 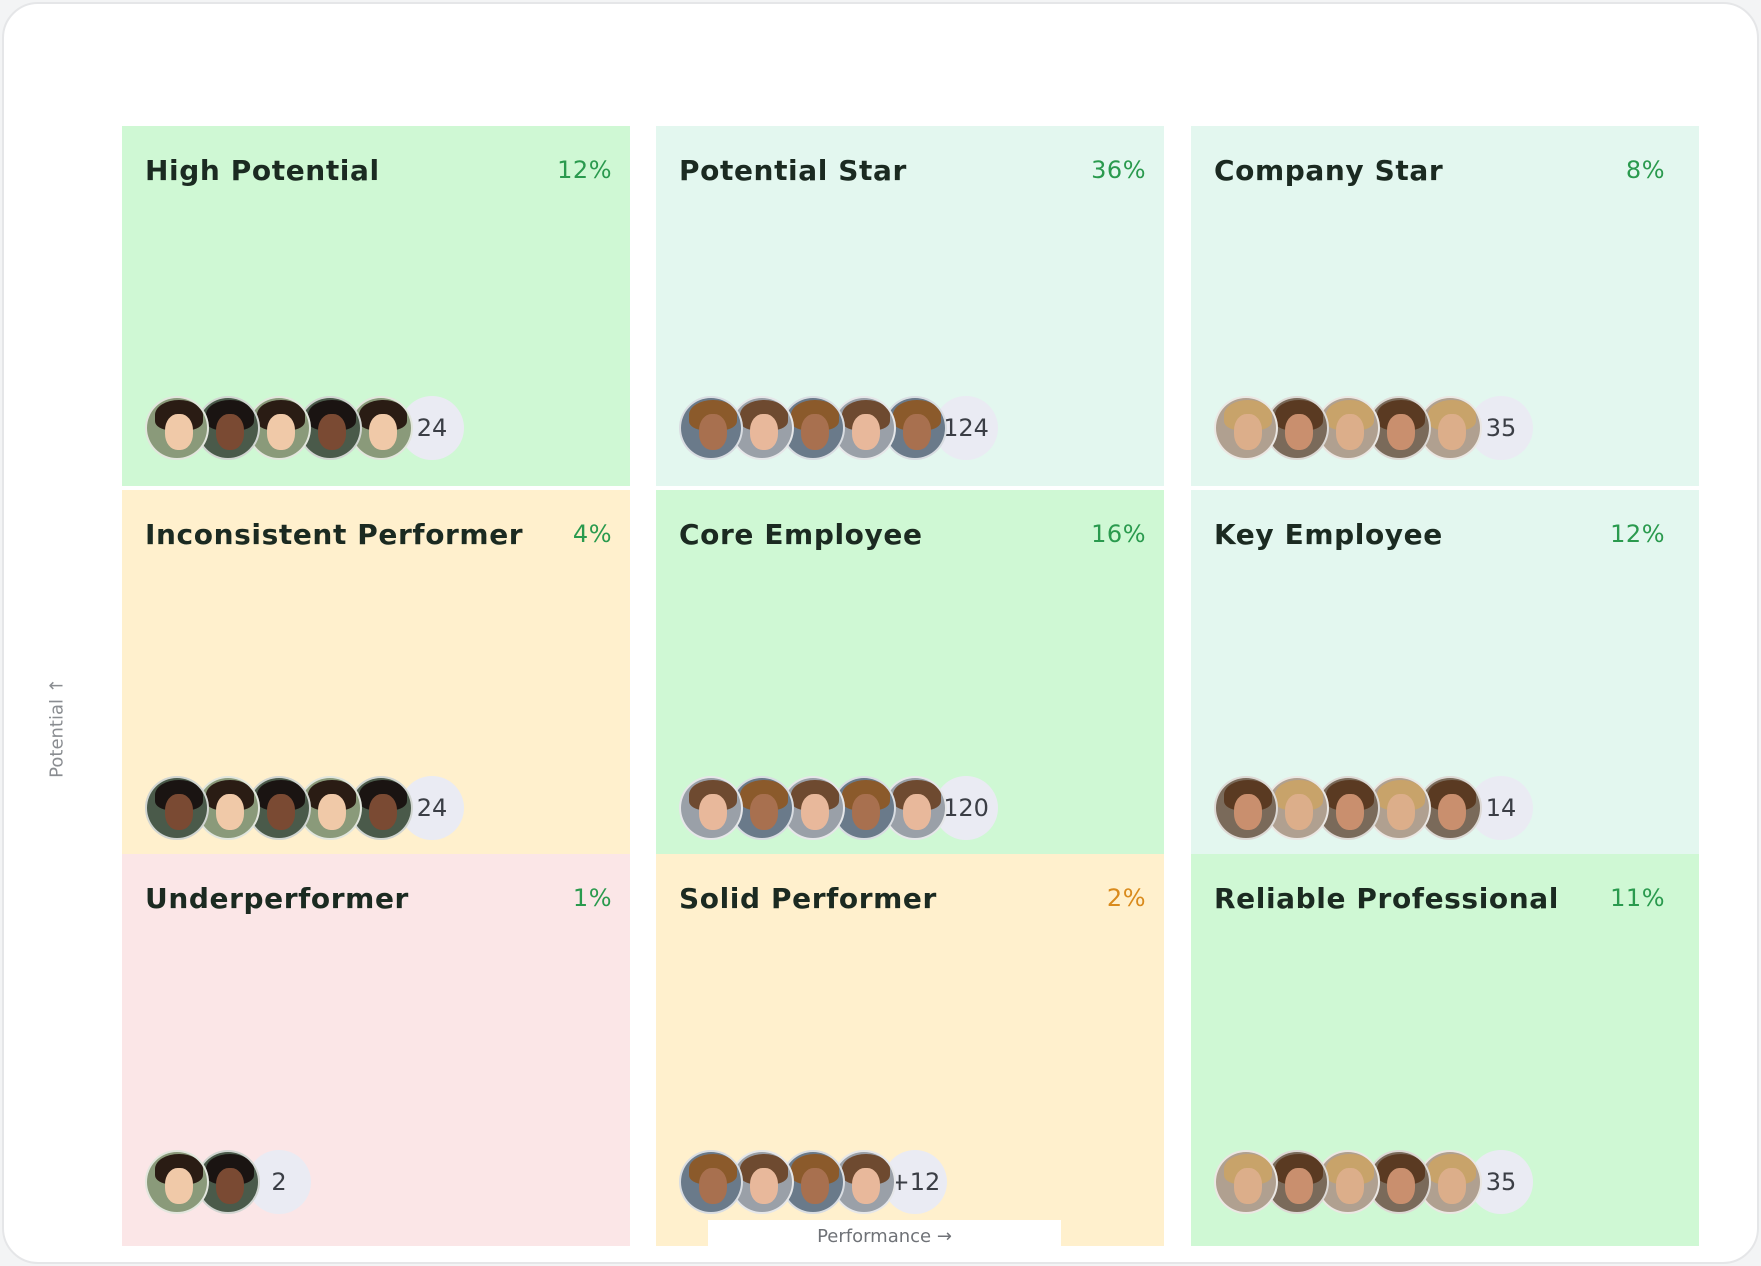 What do you see at coordinates (801, 534) in the screenshot?
I see `cell-title: Core Employee` at bounding box center [801, 534].